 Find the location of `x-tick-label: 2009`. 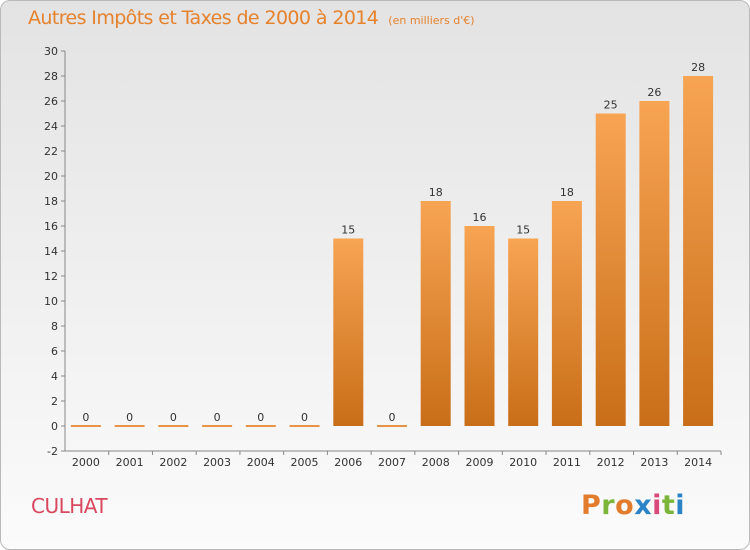

x-tick-label: 2009 is located at coordinates (479, 462).